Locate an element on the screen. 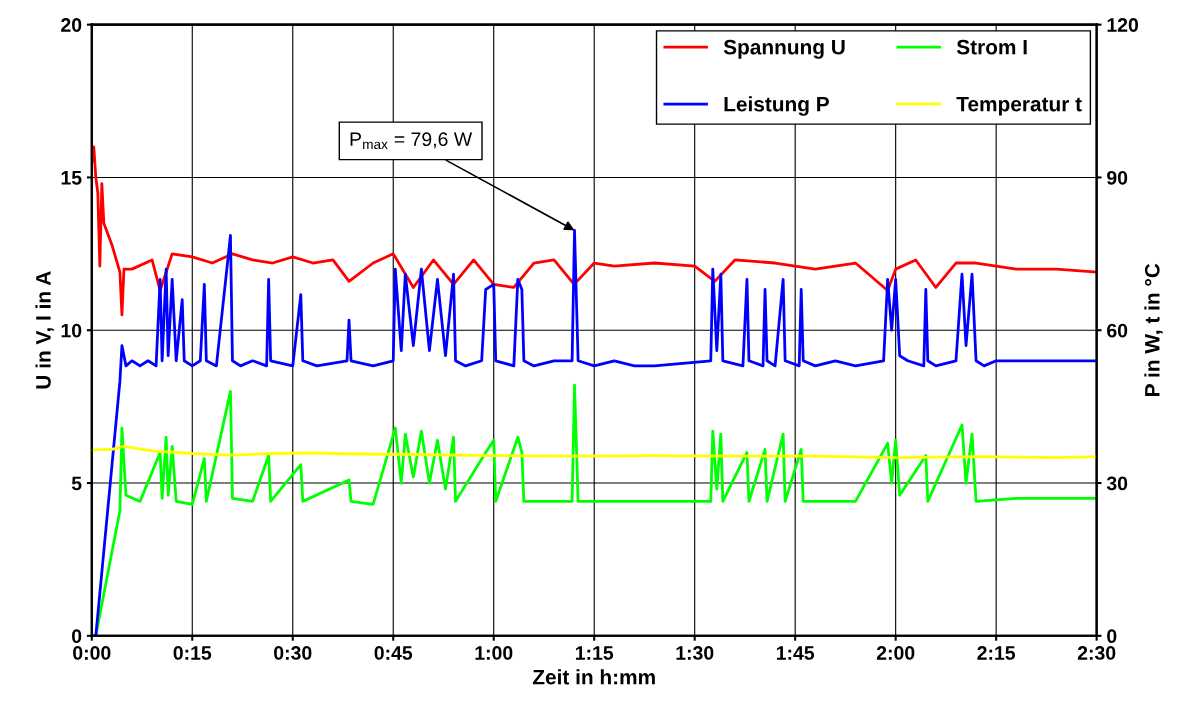 This screenshot has width=1192, height=725. x-tick-label: 2:15 is located at coordinates (996, 653).